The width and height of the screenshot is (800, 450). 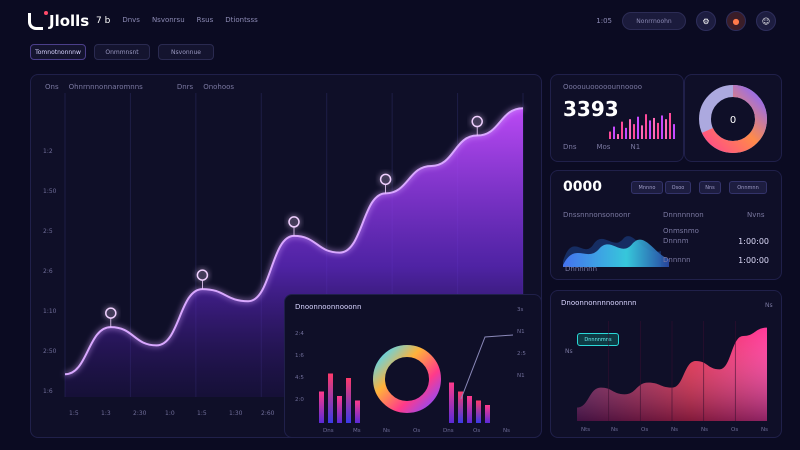 What do you see at coordinates (38, 20) in the screenshot?
I see `logo-icon` at bounding box center [38, 20].